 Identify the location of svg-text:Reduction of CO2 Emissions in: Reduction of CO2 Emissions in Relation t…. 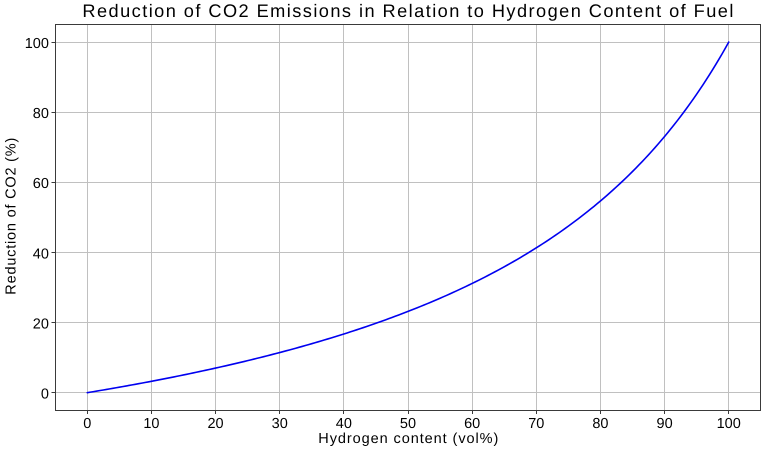
(407, 11).